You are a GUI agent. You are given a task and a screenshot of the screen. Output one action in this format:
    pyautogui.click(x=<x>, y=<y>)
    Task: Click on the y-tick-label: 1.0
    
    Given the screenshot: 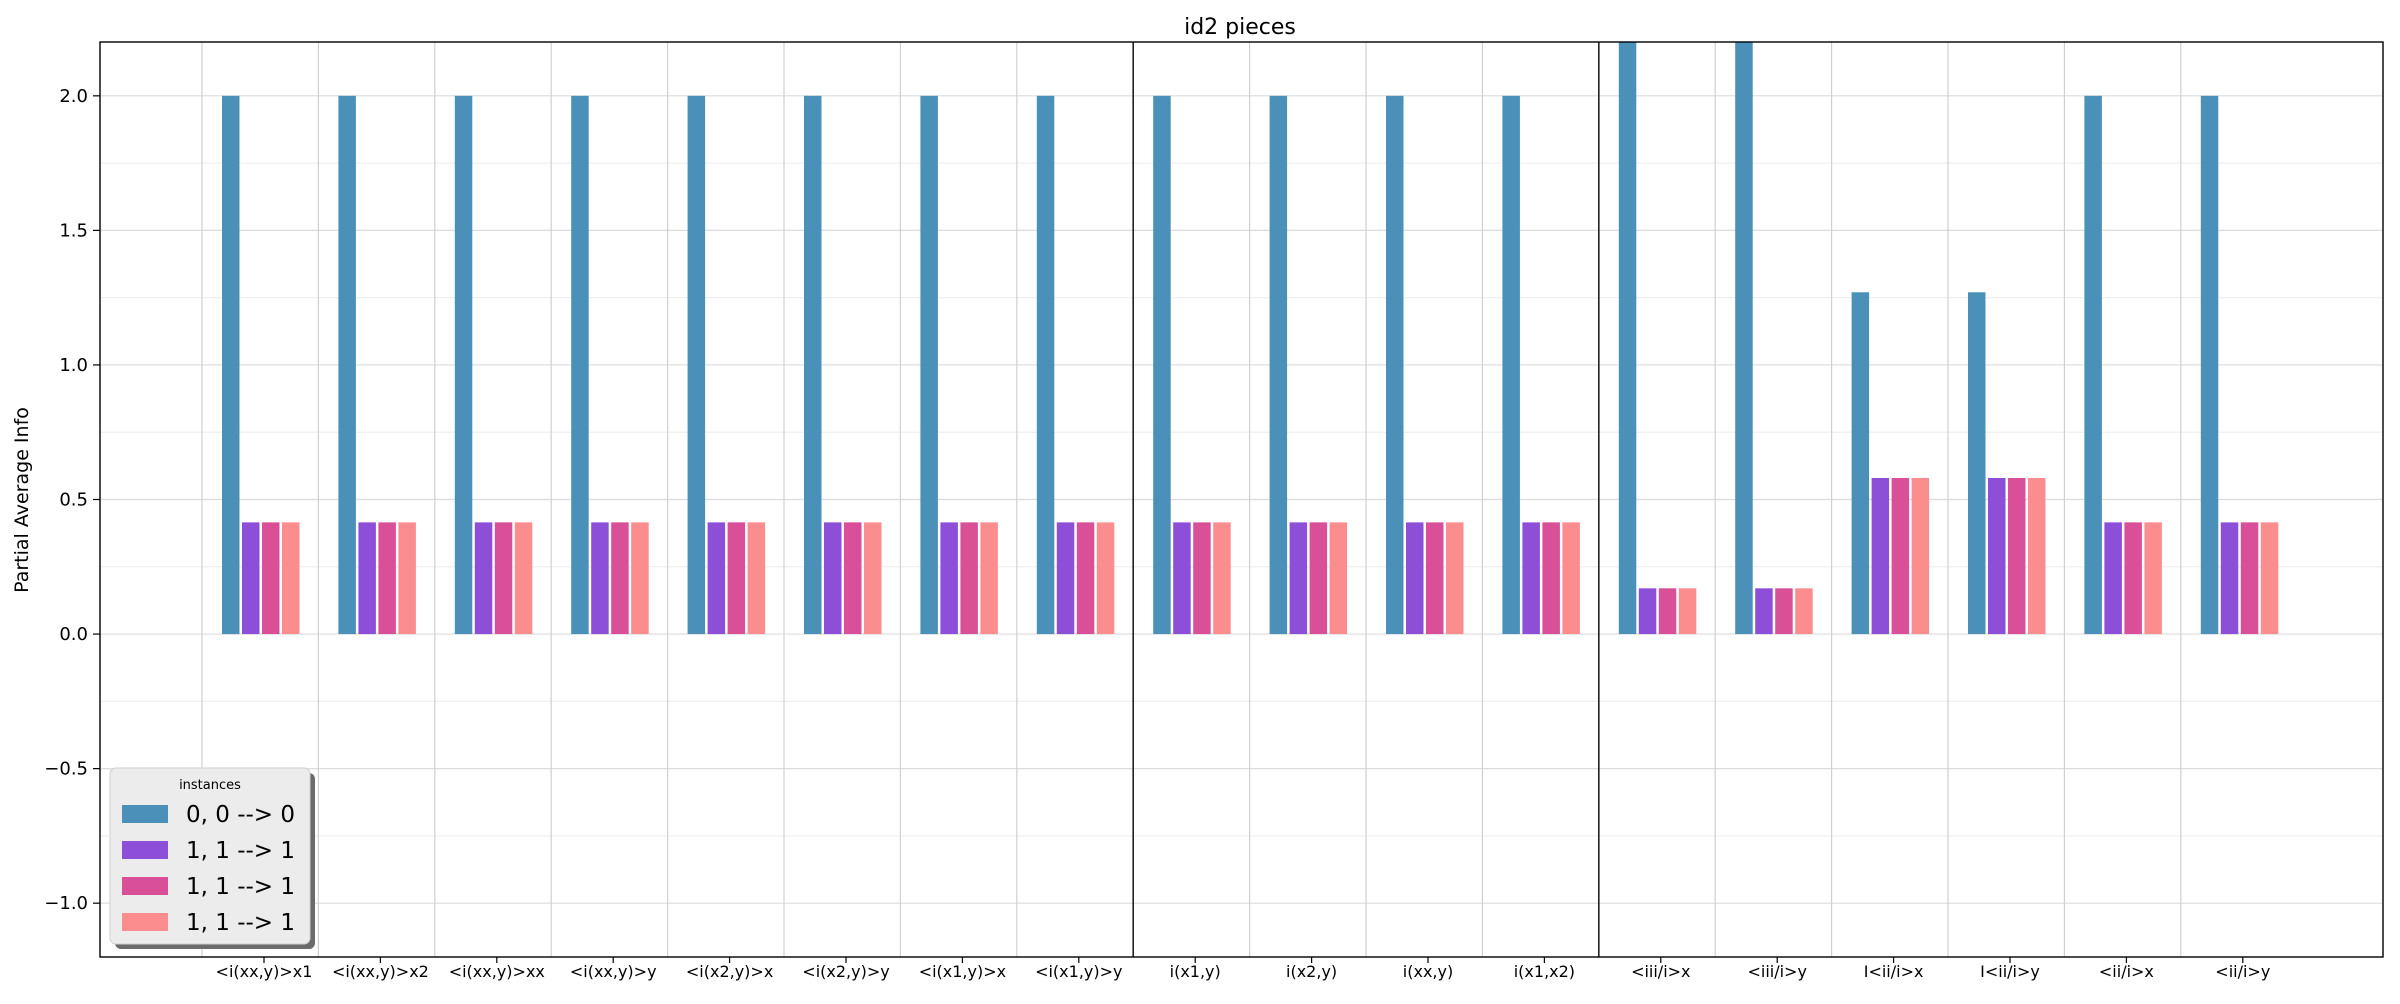 What is the action you would take?
    pyautogui.click(x=73, y=365)
    